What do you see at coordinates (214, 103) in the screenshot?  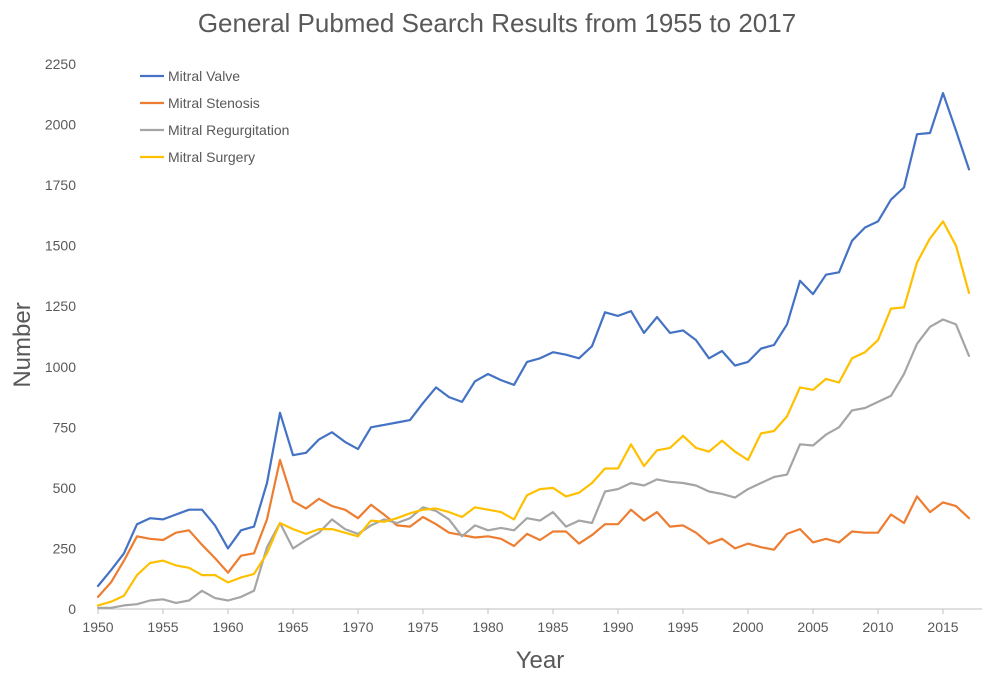 I see `legend-label: Mitral Stenosis` at bounding box center [214, 103].